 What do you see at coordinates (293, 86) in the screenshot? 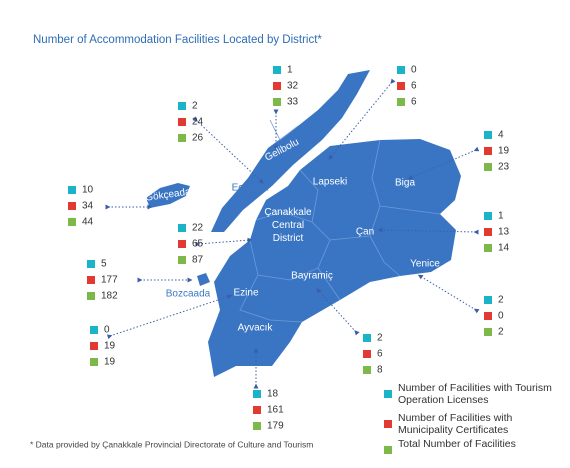
I see `value: 32` at bounding box center [293, 86].